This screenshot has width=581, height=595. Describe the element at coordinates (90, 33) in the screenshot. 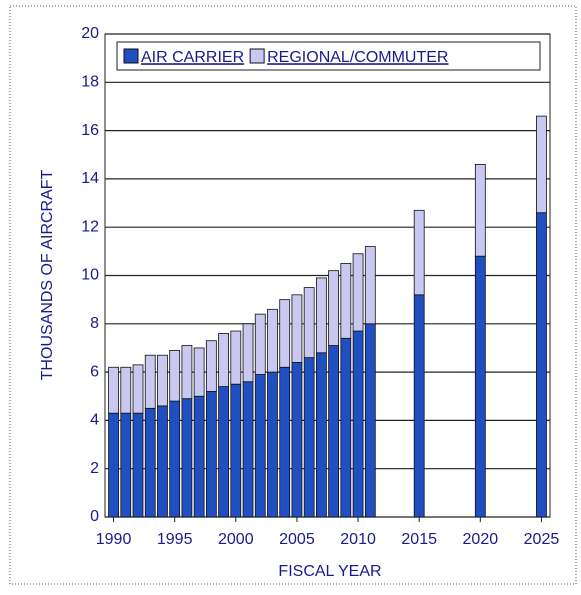

I see `y-tick-label: 20` at that location.